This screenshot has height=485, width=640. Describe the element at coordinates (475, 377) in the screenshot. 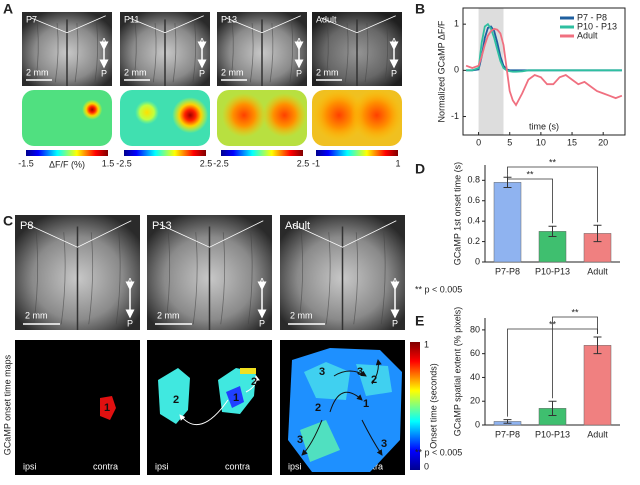

I see `y-tick-label: 40` at that location.